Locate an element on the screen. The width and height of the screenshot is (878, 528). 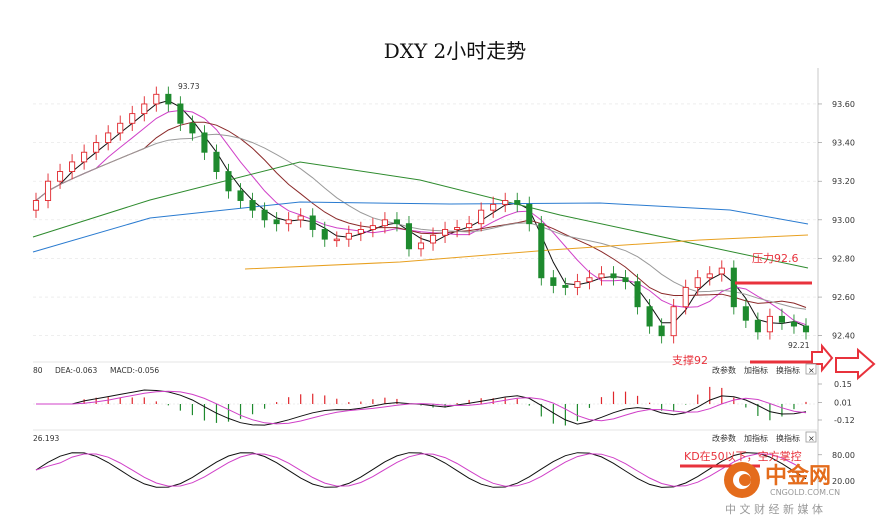
macd-btn-params: 改参数 is located at coordinates (724, 370).